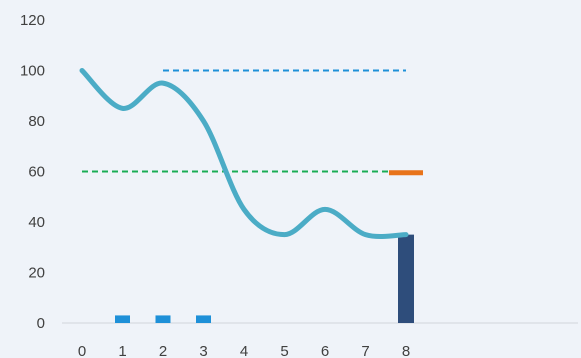 The height and width of the screenshot is (358, 581). Describe the element at coordinates (122, 350) in the screenshot. I see `x-tick-label: 1` at that location.